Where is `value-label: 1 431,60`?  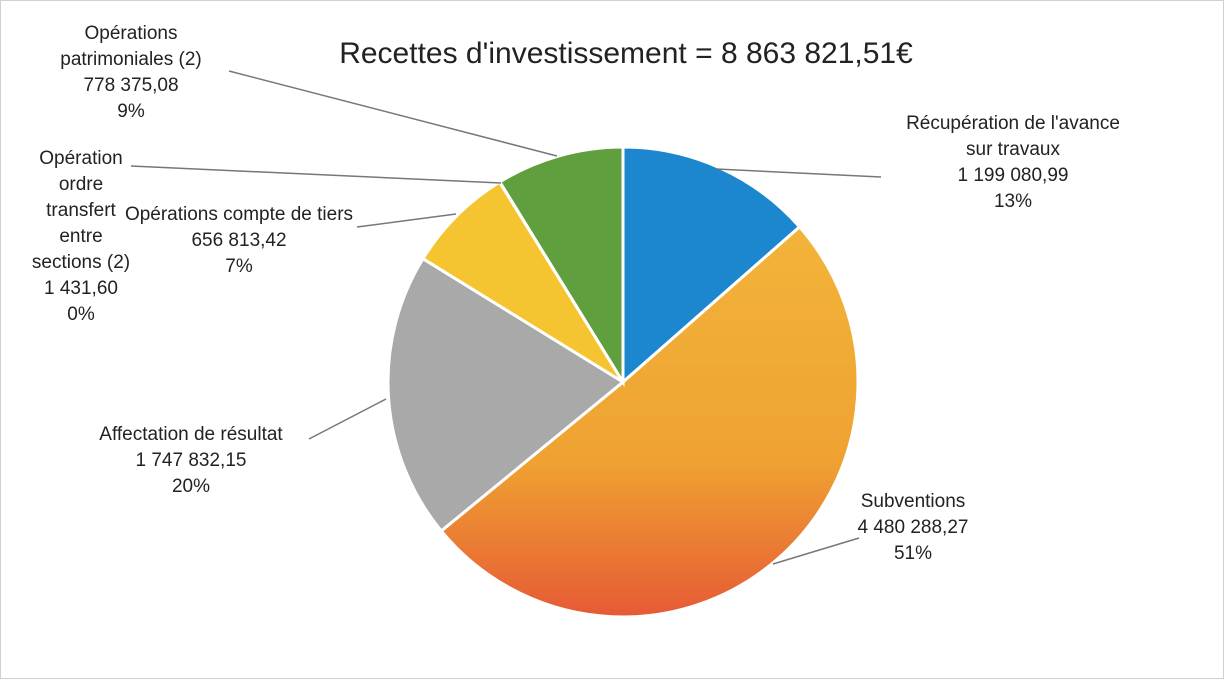
value-label: 1 431,60 is located at coordinates (81, 288).